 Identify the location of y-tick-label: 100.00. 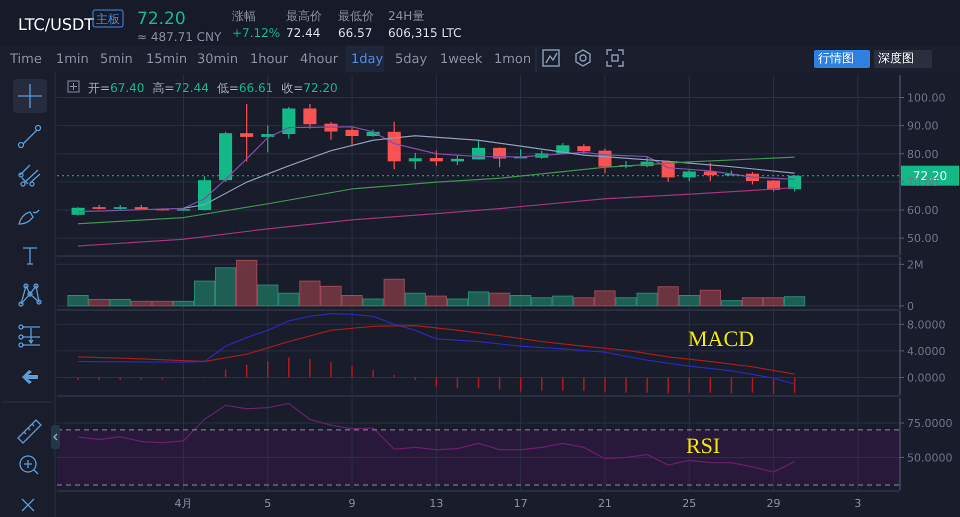
(926, 98).